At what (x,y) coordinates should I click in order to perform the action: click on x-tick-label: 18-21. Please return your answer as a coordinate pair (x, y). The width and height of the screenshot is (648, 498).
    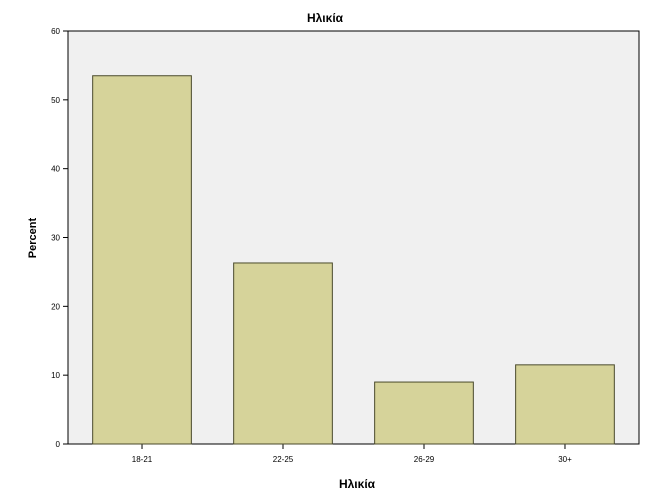
    Looking at the image, I should click on (142, 459).